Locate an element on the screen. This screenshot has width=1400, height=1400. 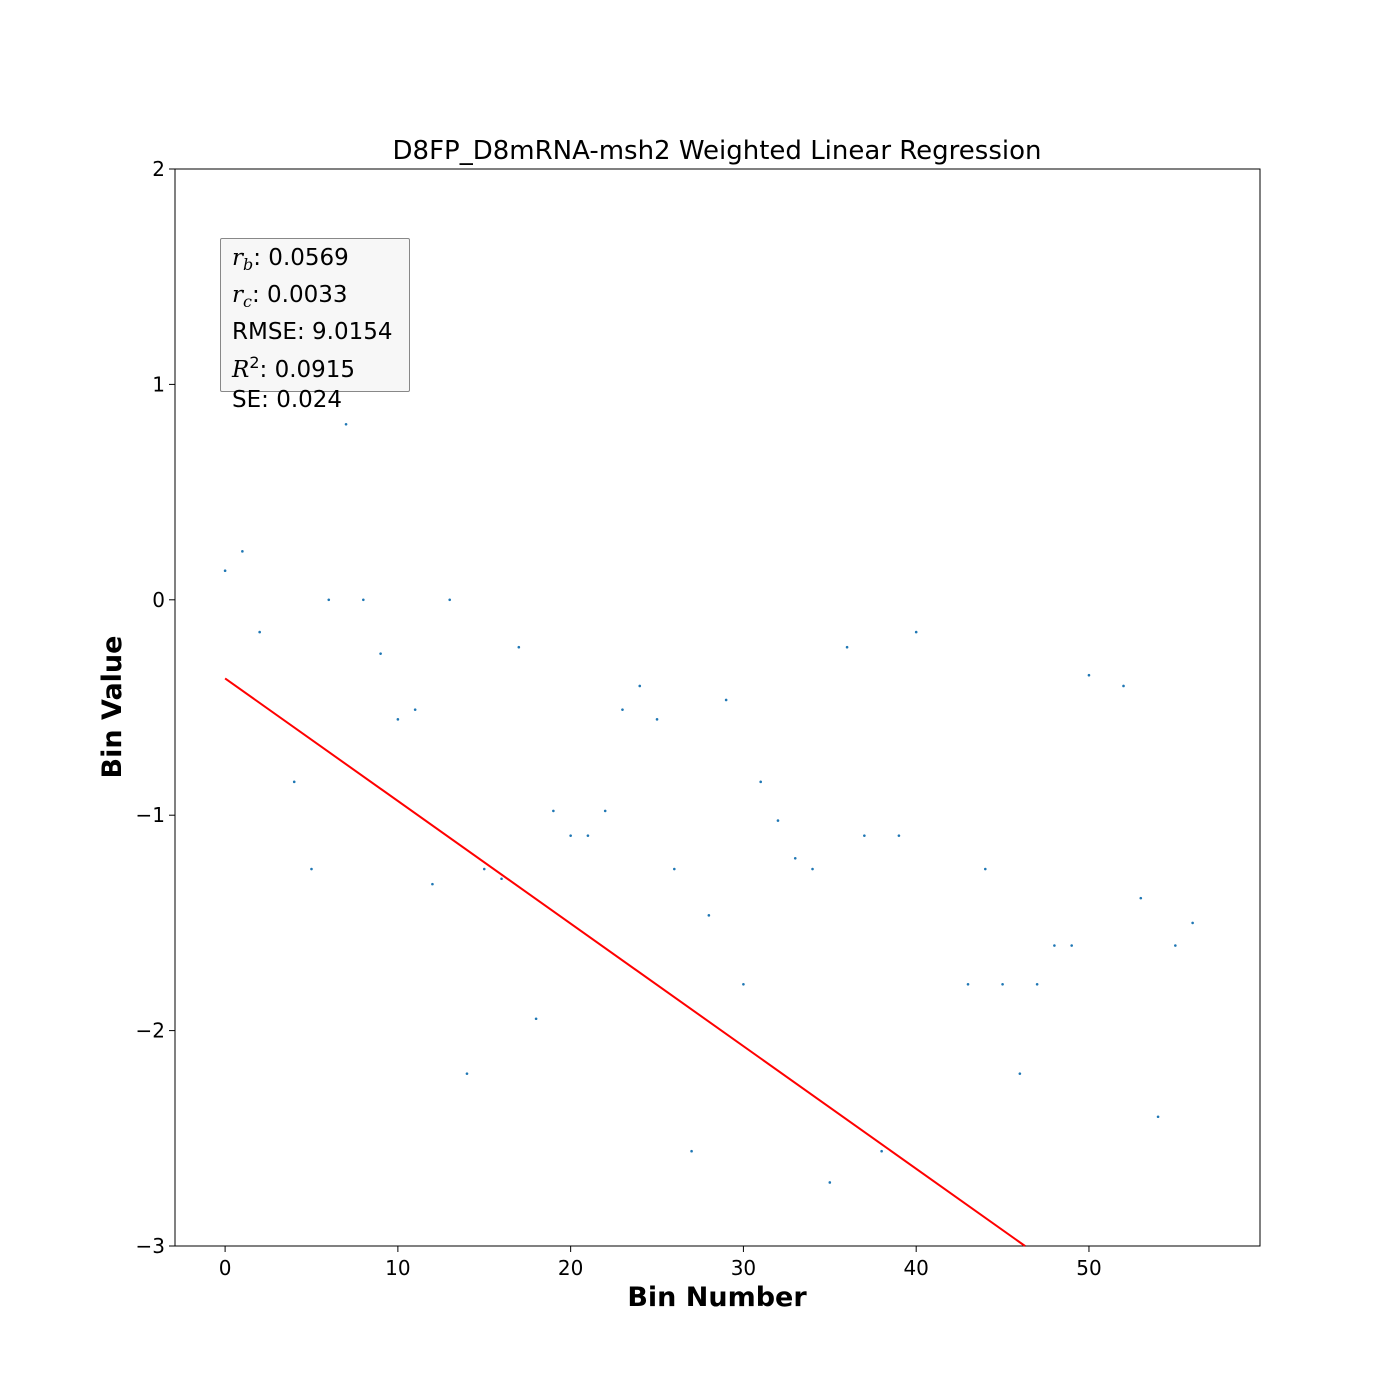
y-axis-label: Bin Value is located at coordinates (112, 707).